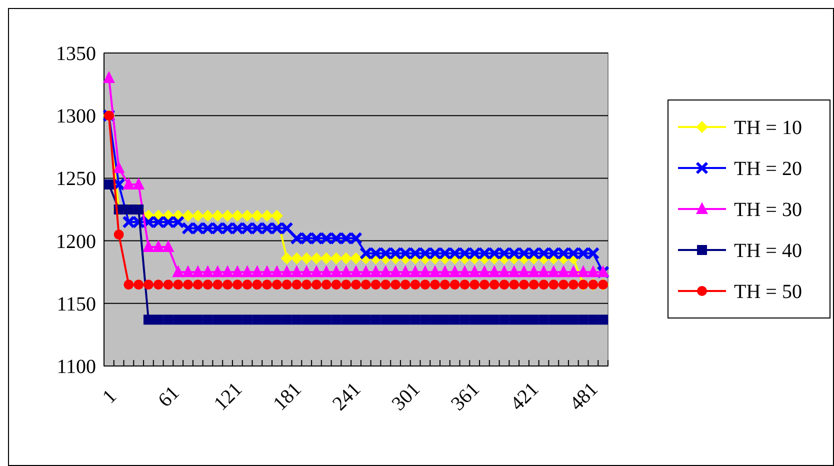 This screenshot has width=834, height=466. What do you see at coordinates (768, 251) in the screenshot?
I see `legend-label: TH = 40` at bounding box center [768, 251].